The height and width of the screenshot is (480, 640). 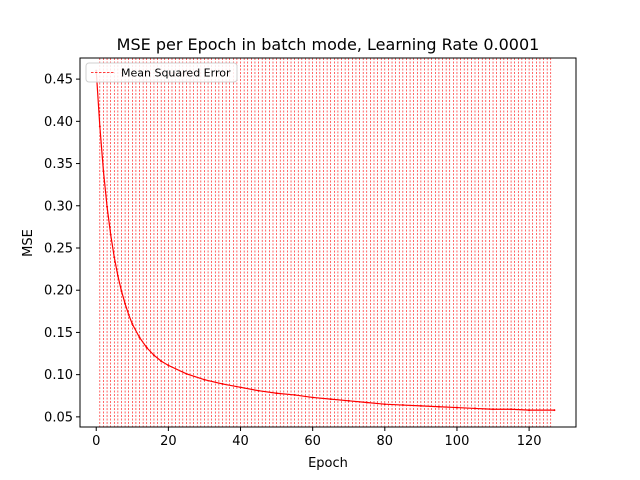 What do you see at coordinates (96, 441) in the screenshot?
I see `x-tick-label: 0` at bounding box center [96, 441].